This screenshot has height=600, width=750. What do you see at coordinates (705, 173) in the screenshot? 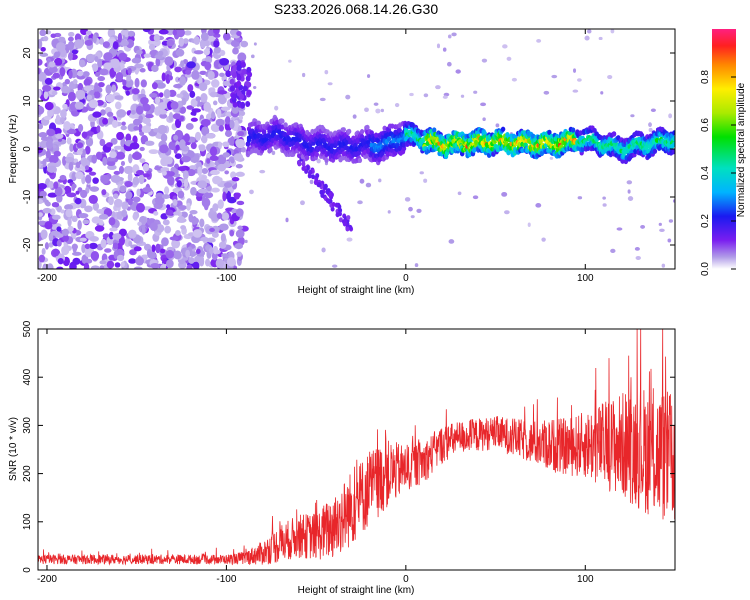
I see `colorbar-tick-label: 0.4` at bounding box center [705, 173].